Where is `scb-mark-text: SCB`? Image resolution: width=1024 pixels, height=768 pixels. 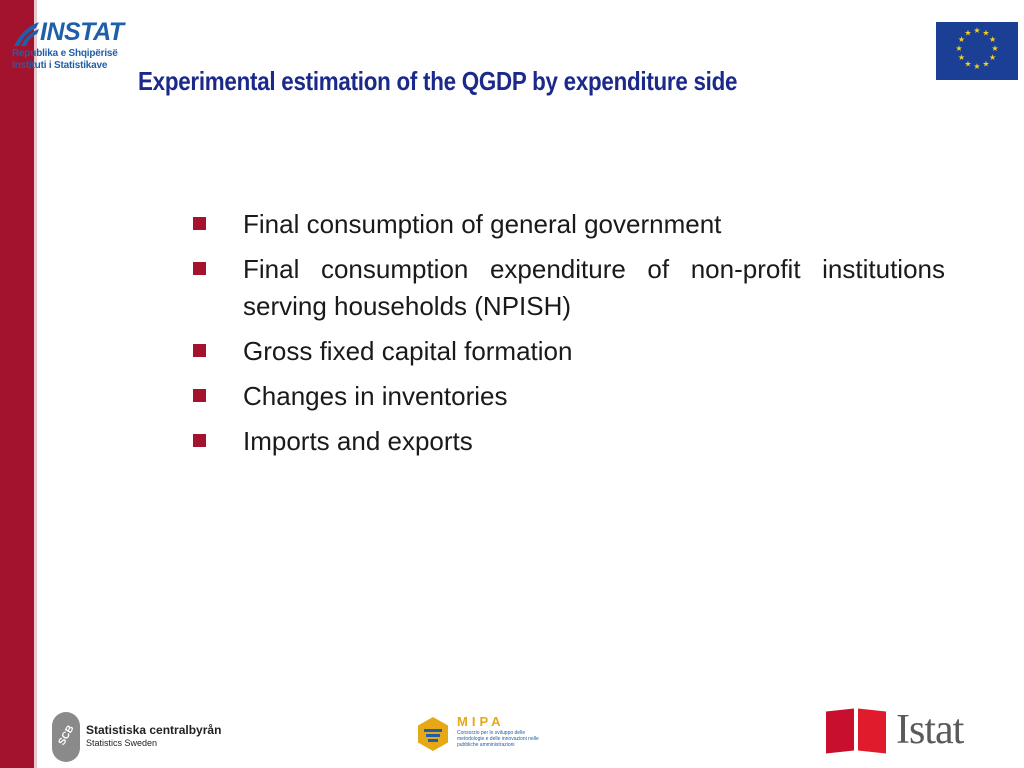 scb-mark-text: SCB is located at coordinates (66, 735).